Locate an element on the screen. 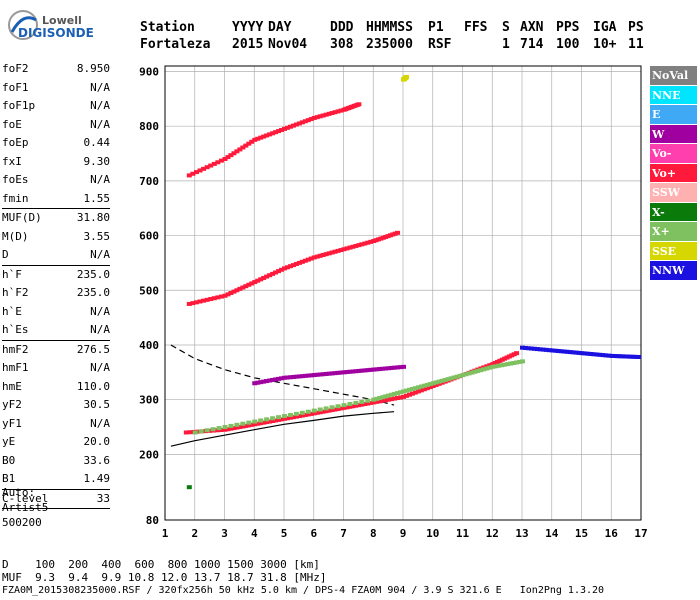  param-value: 33.6 is located at coordinates (97, 460).